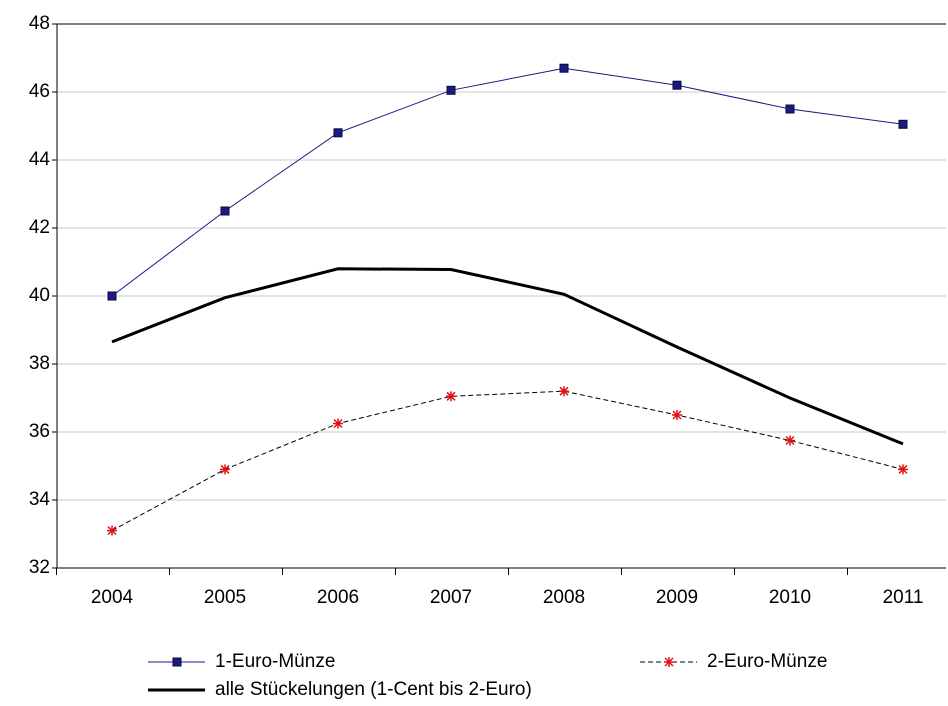 The image size is (948, 706). I want to click on legend-label: 2-Euro-Münze, so click(767, 661).